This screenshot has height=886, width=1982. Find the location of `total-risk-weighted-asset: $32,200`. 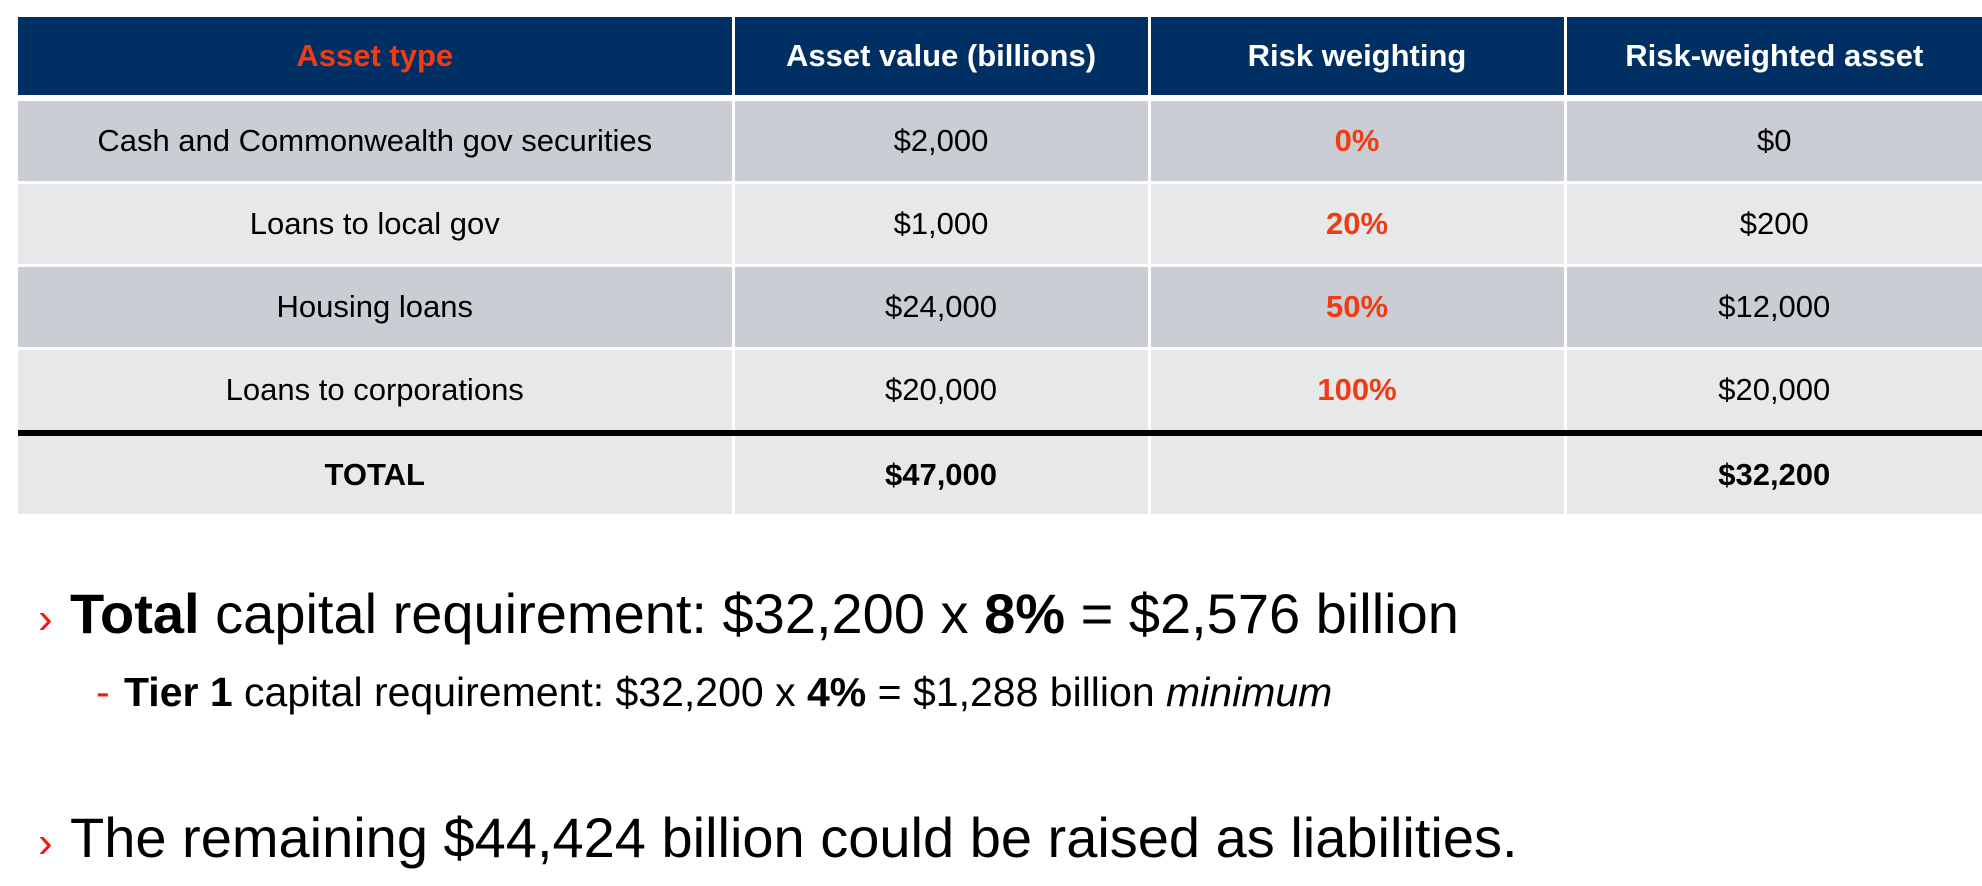

total-risk-weighted-asset: $32,200 is located at coordinates (1773, 472).